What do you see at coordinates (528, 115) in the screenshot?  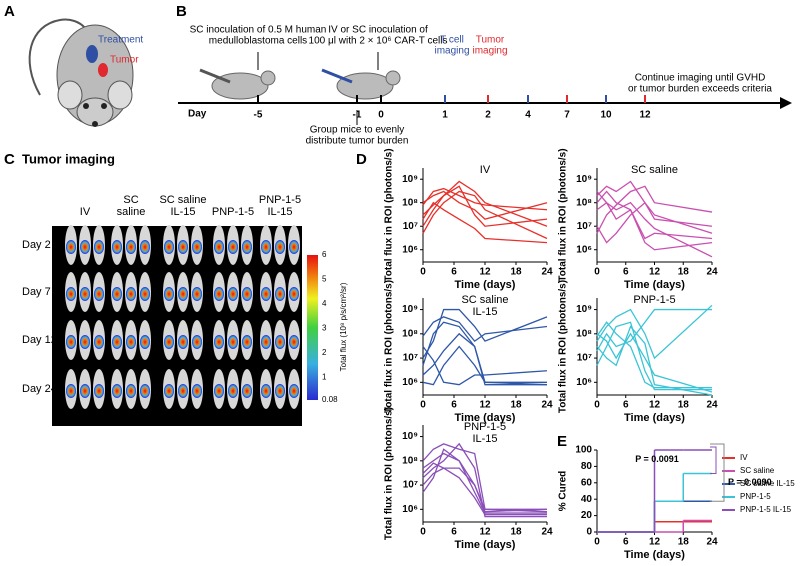 I see `day-number: 4` at bounding box center [528, 115].